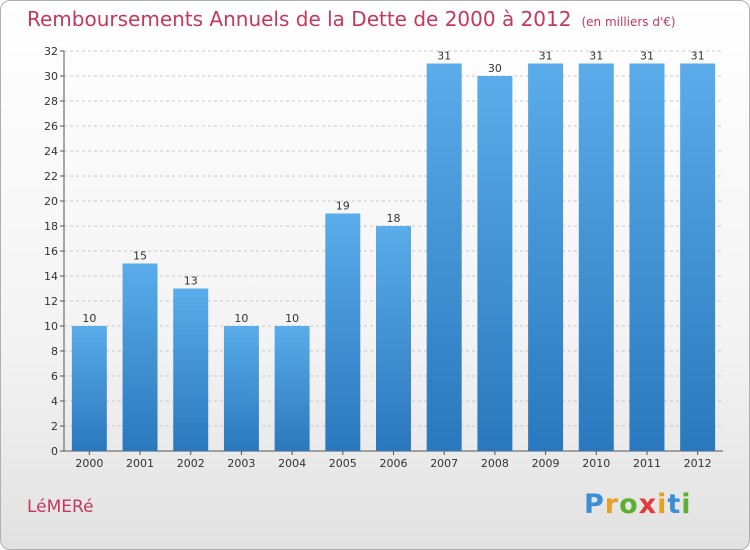 The height and width of the screenshot is (550, 750). Describe the element at coordinates (596, 463) in the screenshot. I see `x-tick-label: 2010` at that location.